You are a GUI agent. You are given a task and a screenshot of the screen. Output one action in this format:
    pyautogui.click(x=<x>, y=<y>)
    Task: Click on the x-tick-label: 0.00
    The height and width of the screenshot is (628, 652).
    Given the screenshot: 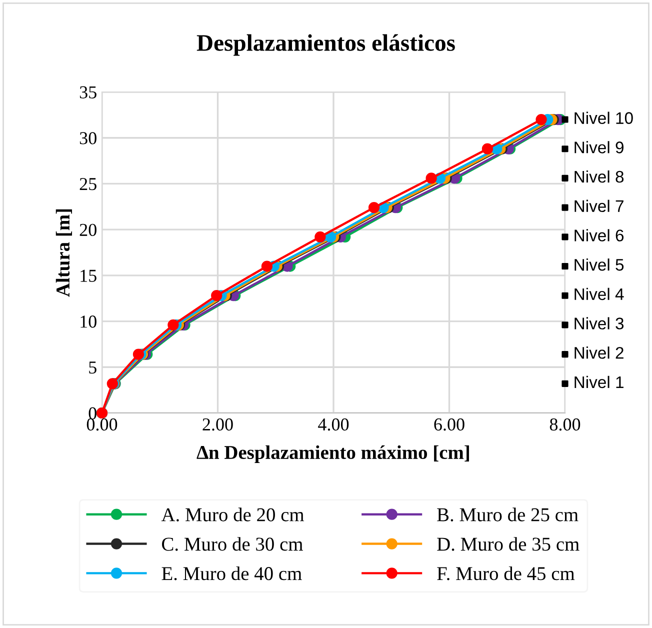 What is the action you would take?
    pyautogui.click(x=102, y=424)
    